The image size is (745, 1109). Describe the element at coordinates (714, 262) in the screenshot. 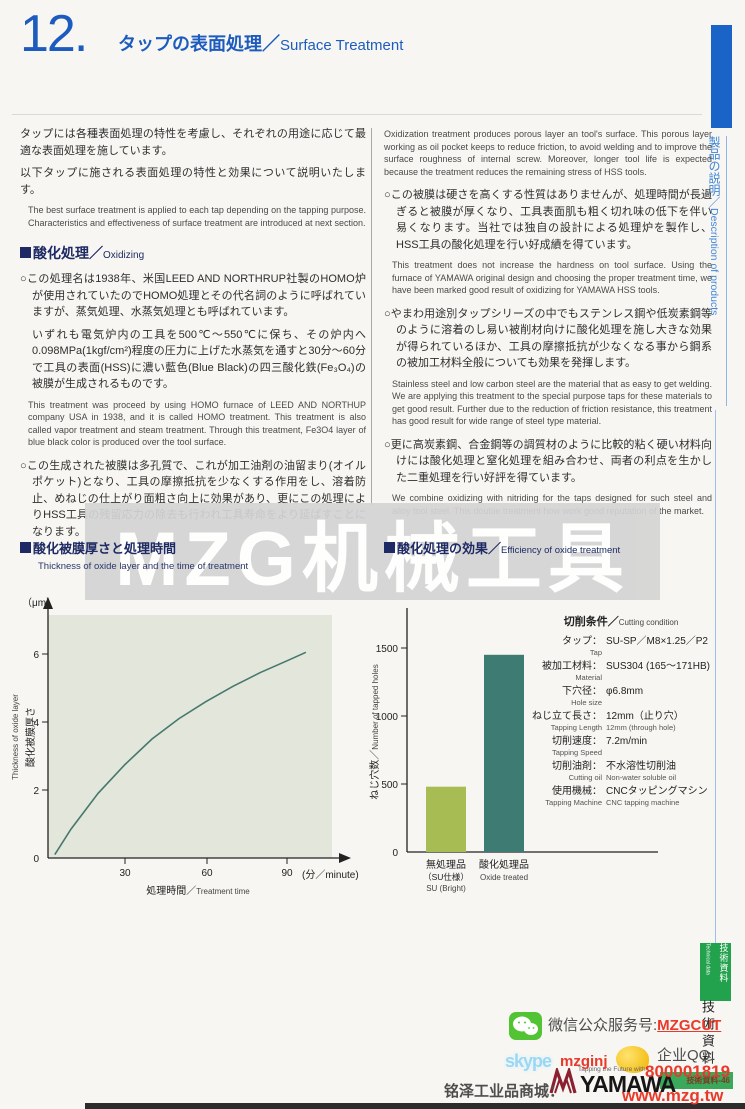

I see `sidebar-section-label-en: Description of products` at that location.